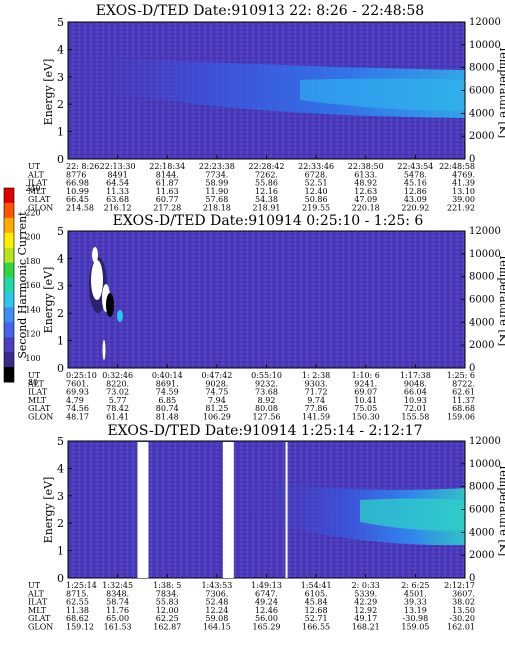 This screenshot has width=505, height=649. Describe the element at coordinates (38, 392) in the screenshot. I see `row-label: ILAT` at that location.